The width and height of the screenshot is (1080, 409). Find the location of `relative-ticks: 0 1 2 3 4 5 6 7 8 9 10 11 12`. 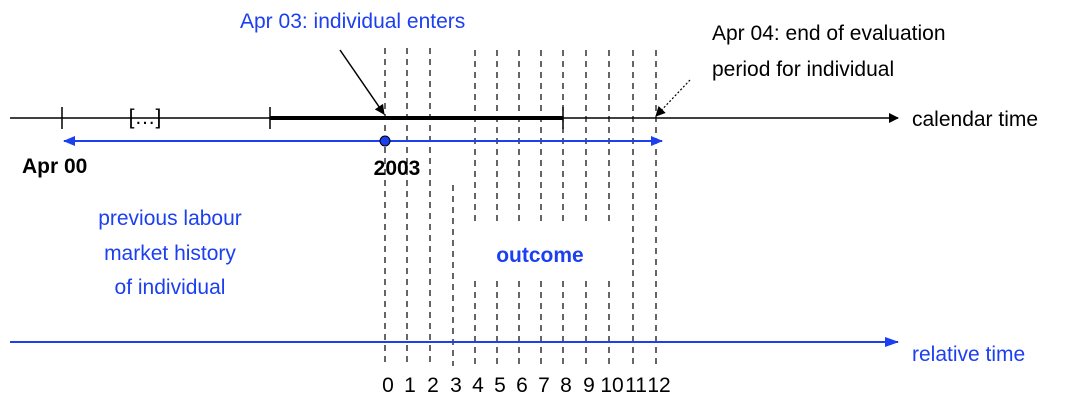

relative-ticks: 0 1 2 3 4 5 6 7 8 9 10 11 12 is located at coordinates (526, 385).